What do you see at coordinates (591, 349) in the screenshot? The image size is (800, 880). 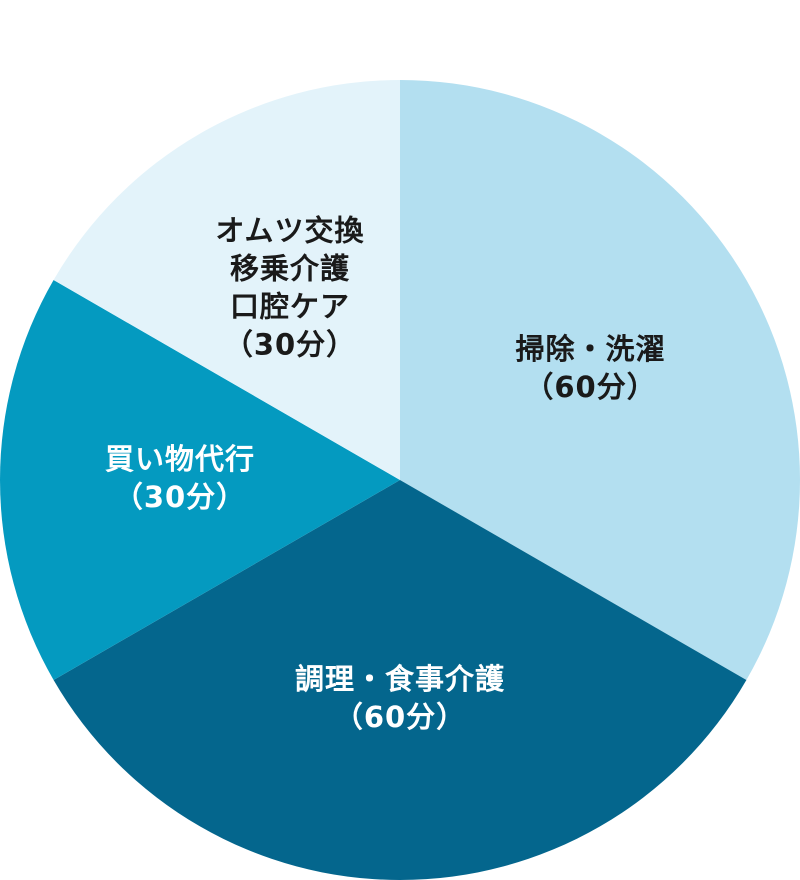 I see `slice-label: 掃除・洗濯` at bounding box center [591, 349].